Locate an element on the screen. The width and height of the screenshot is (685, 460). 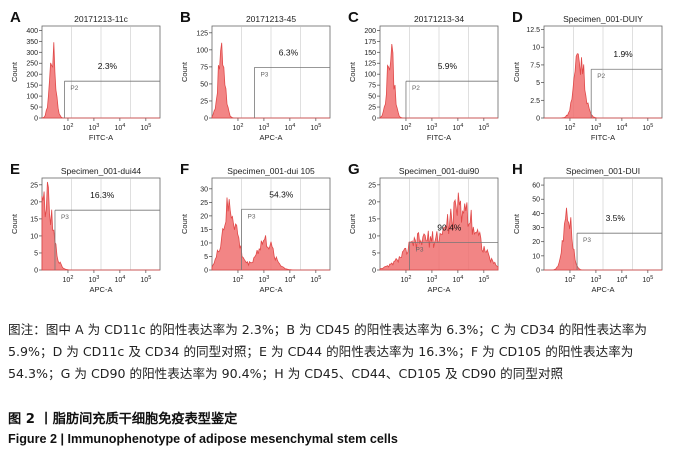
panel-title: Specimen_001-DUIY is located at coordinates (603, 19).